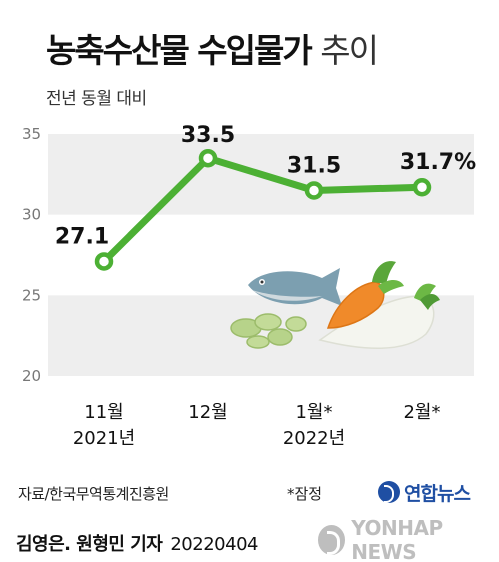 This screenshot has height=562, width=499. Describe the element at coordinates (313, 412) in the screenshot. I see `x-tick-label: 1월*` at that location.